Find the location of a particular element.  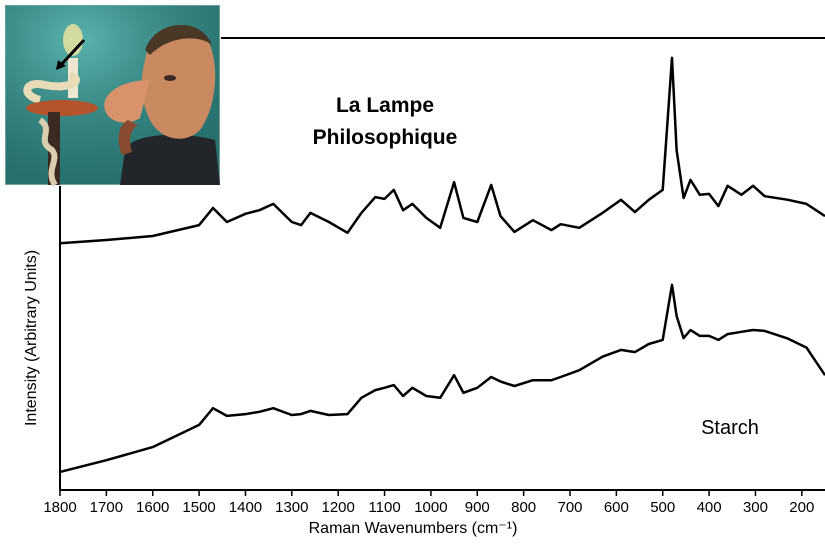

x-tick-label: 400 is located at coordinates (709, 507).